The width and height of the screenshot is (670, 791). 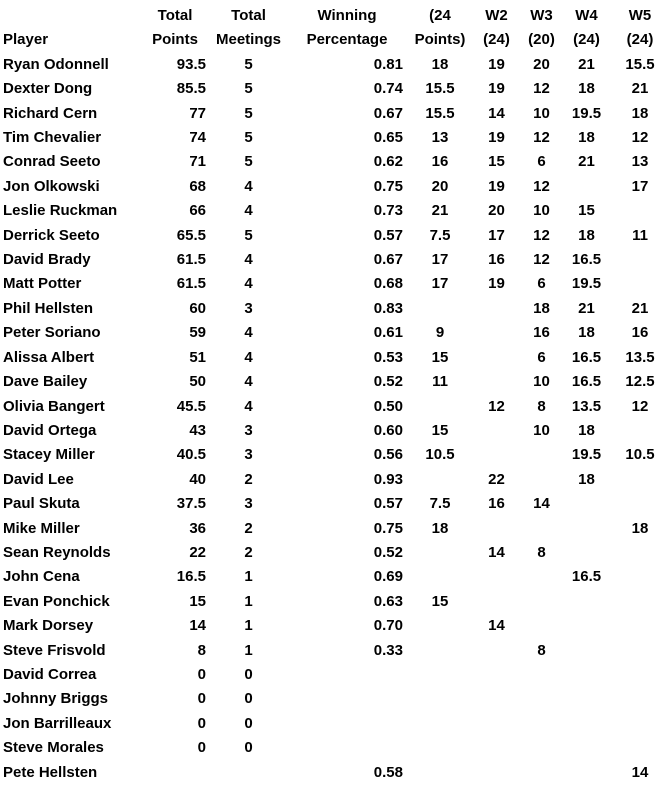 What do you see at coordinates (191, 284) in the screenshot?
I see `cell-total-points: 61.5` at bounding box center [191, 284].